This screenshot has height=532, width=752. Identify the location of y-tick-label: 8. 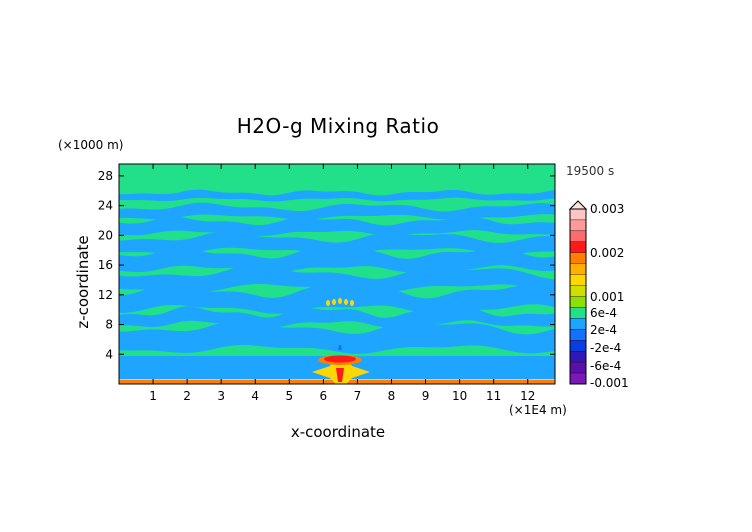
(109, 325).